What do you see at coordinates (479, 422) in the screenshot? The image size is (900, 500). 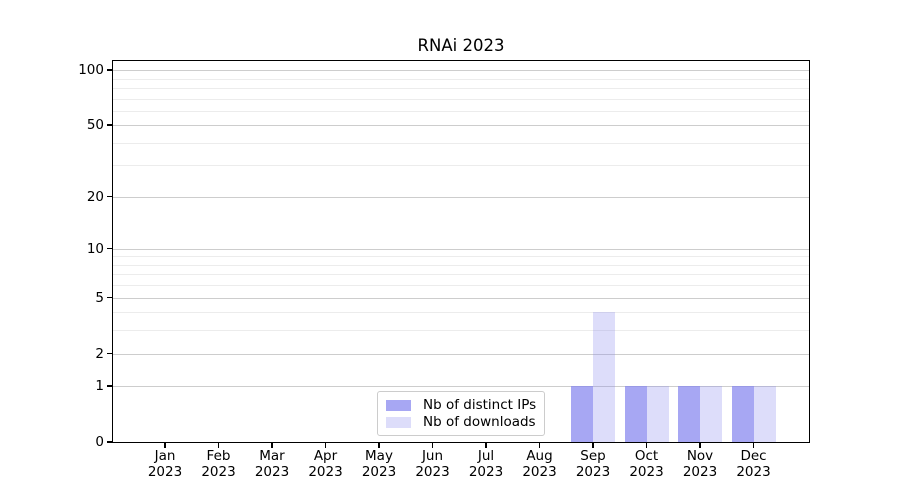 I see `legend-label-downloads: Nb of downloads` at bounding box center [479, 422].